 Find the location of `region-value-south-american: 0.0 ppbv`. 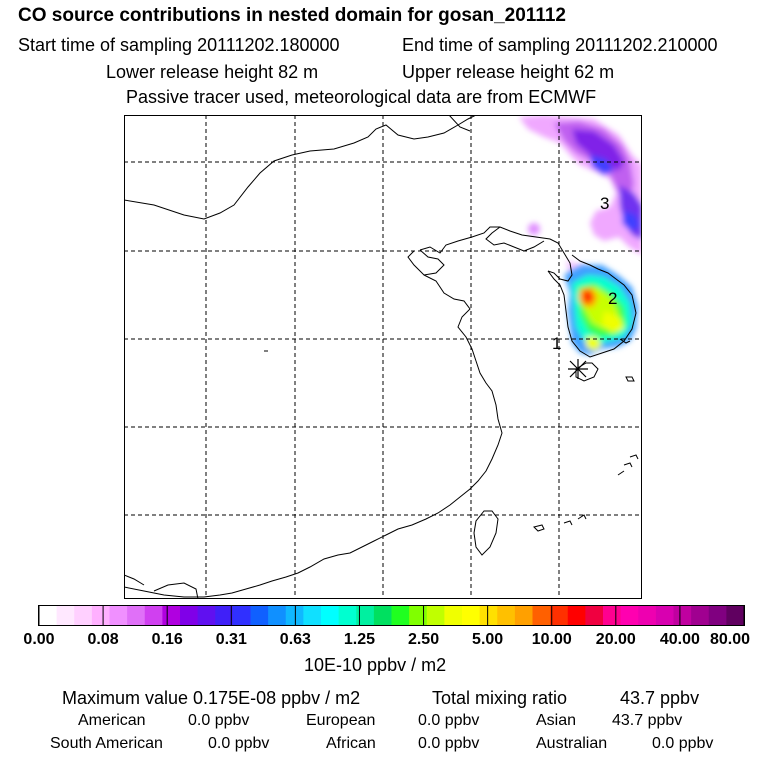

region-value-south-american: 0.0 ppbv is located at coordinates (239, 743).